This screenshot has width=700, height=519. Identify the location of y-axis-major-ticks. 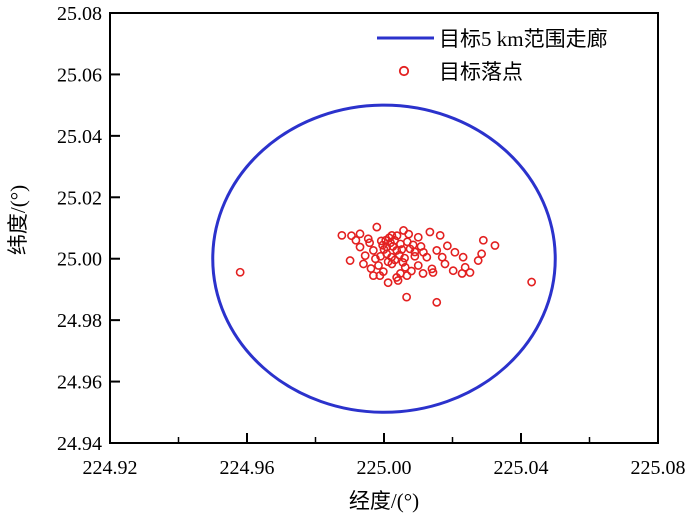
(115, 228).